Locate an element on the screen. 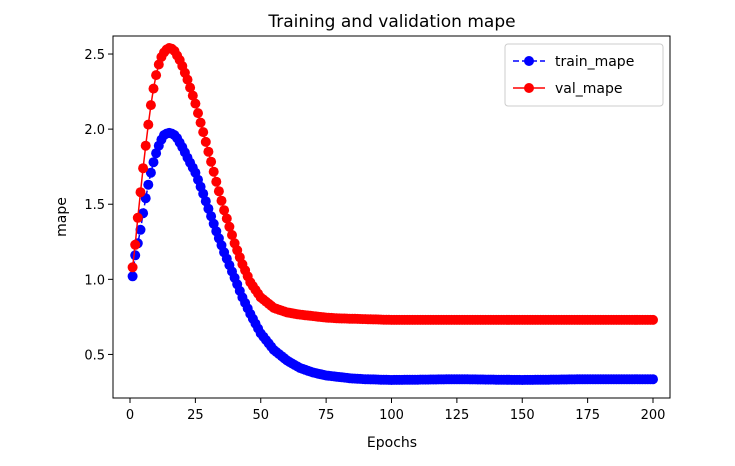 This screenshot has height=466, width=735. y-tick-label: 1.5 is located at coordinates (94, 205).